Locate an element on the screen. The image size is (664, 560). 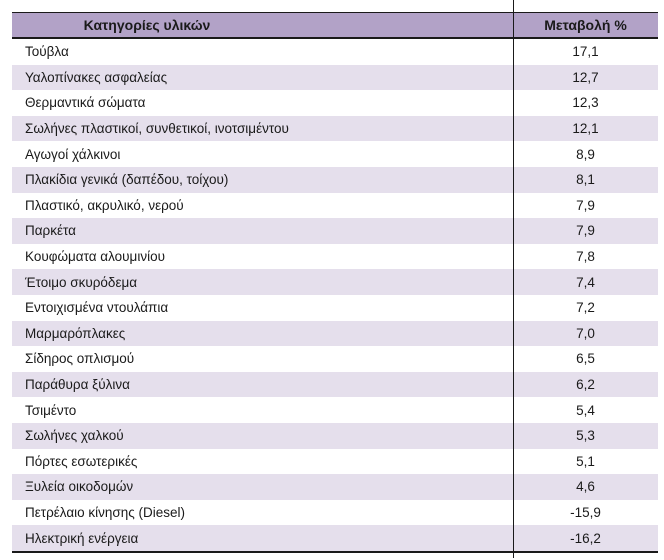
table-row: Πλαστικό, ακρυλικό, νερού 7,9 is located at coordinates (335, 205).